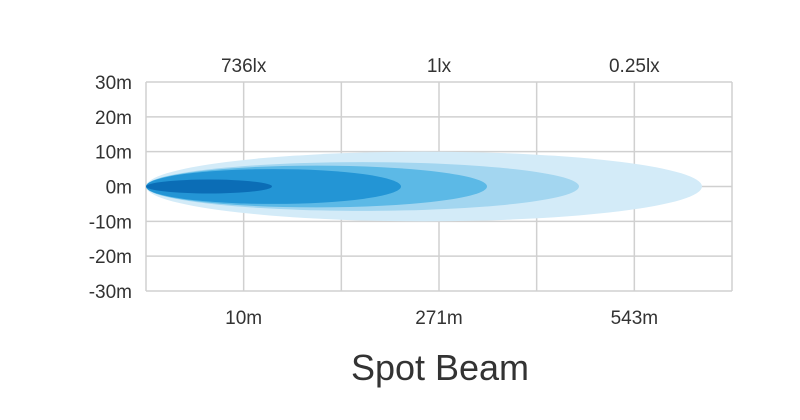  What do you see at coordinates (113, 83) in the screenshot?
I see `y-tick-label: 30m` at bounding box center [113, 83].